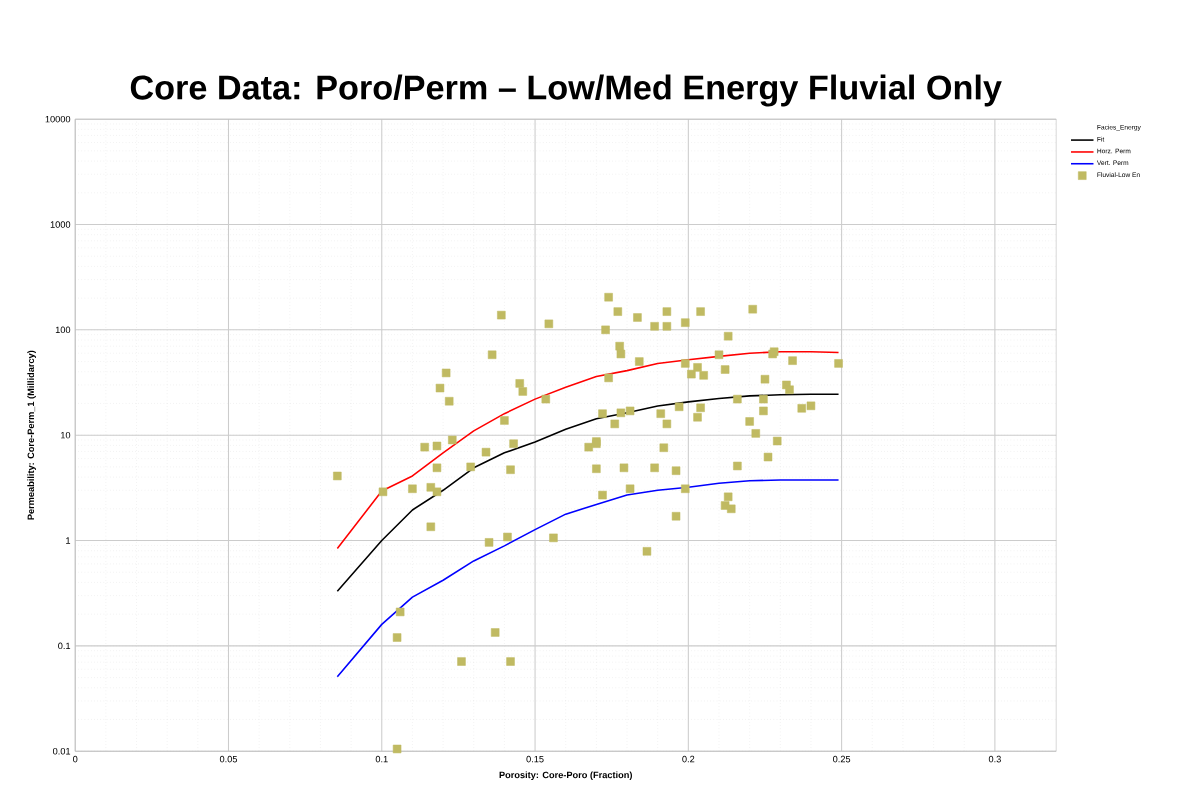 This screenshot has width=1178, height=804. I want to click on y-tick-label: 1, so click(68, 540).